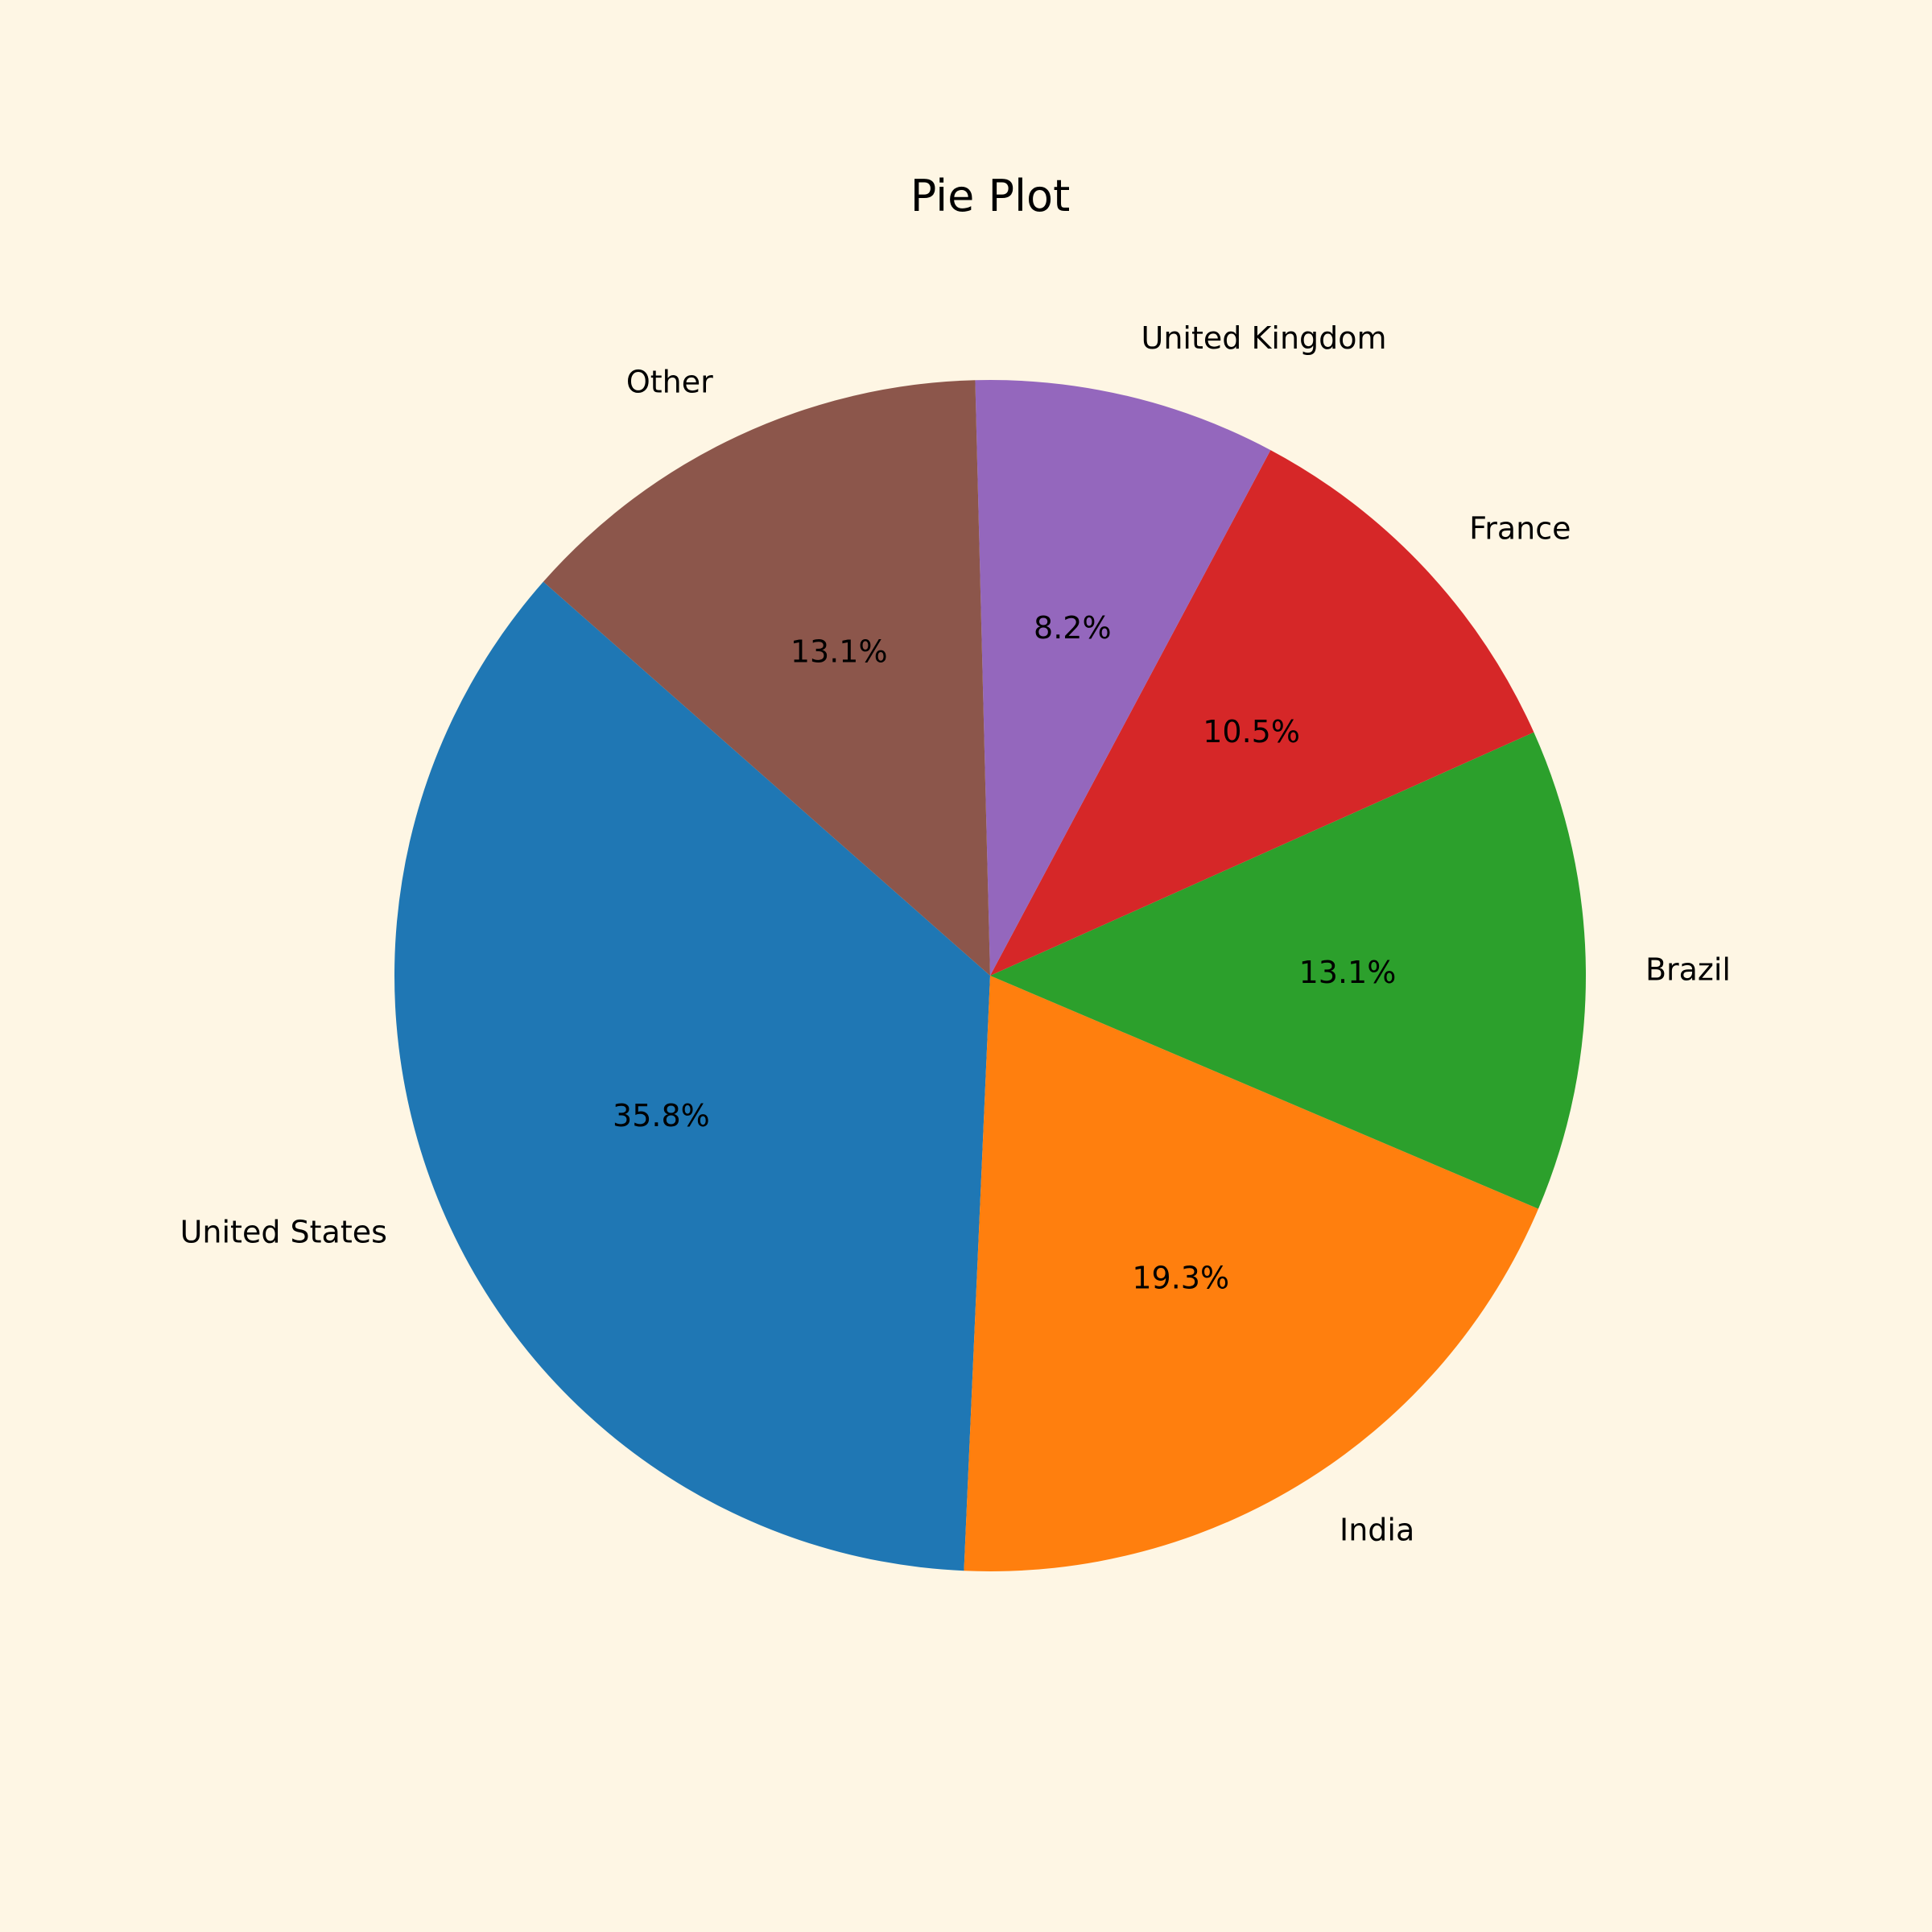 This screenshot has width=1932, height=1932. I want to click on pie-percent-labels: 35.8% 19.3% 13.1% 10.5% 8.2% 13.1%, so click(1005, 953).